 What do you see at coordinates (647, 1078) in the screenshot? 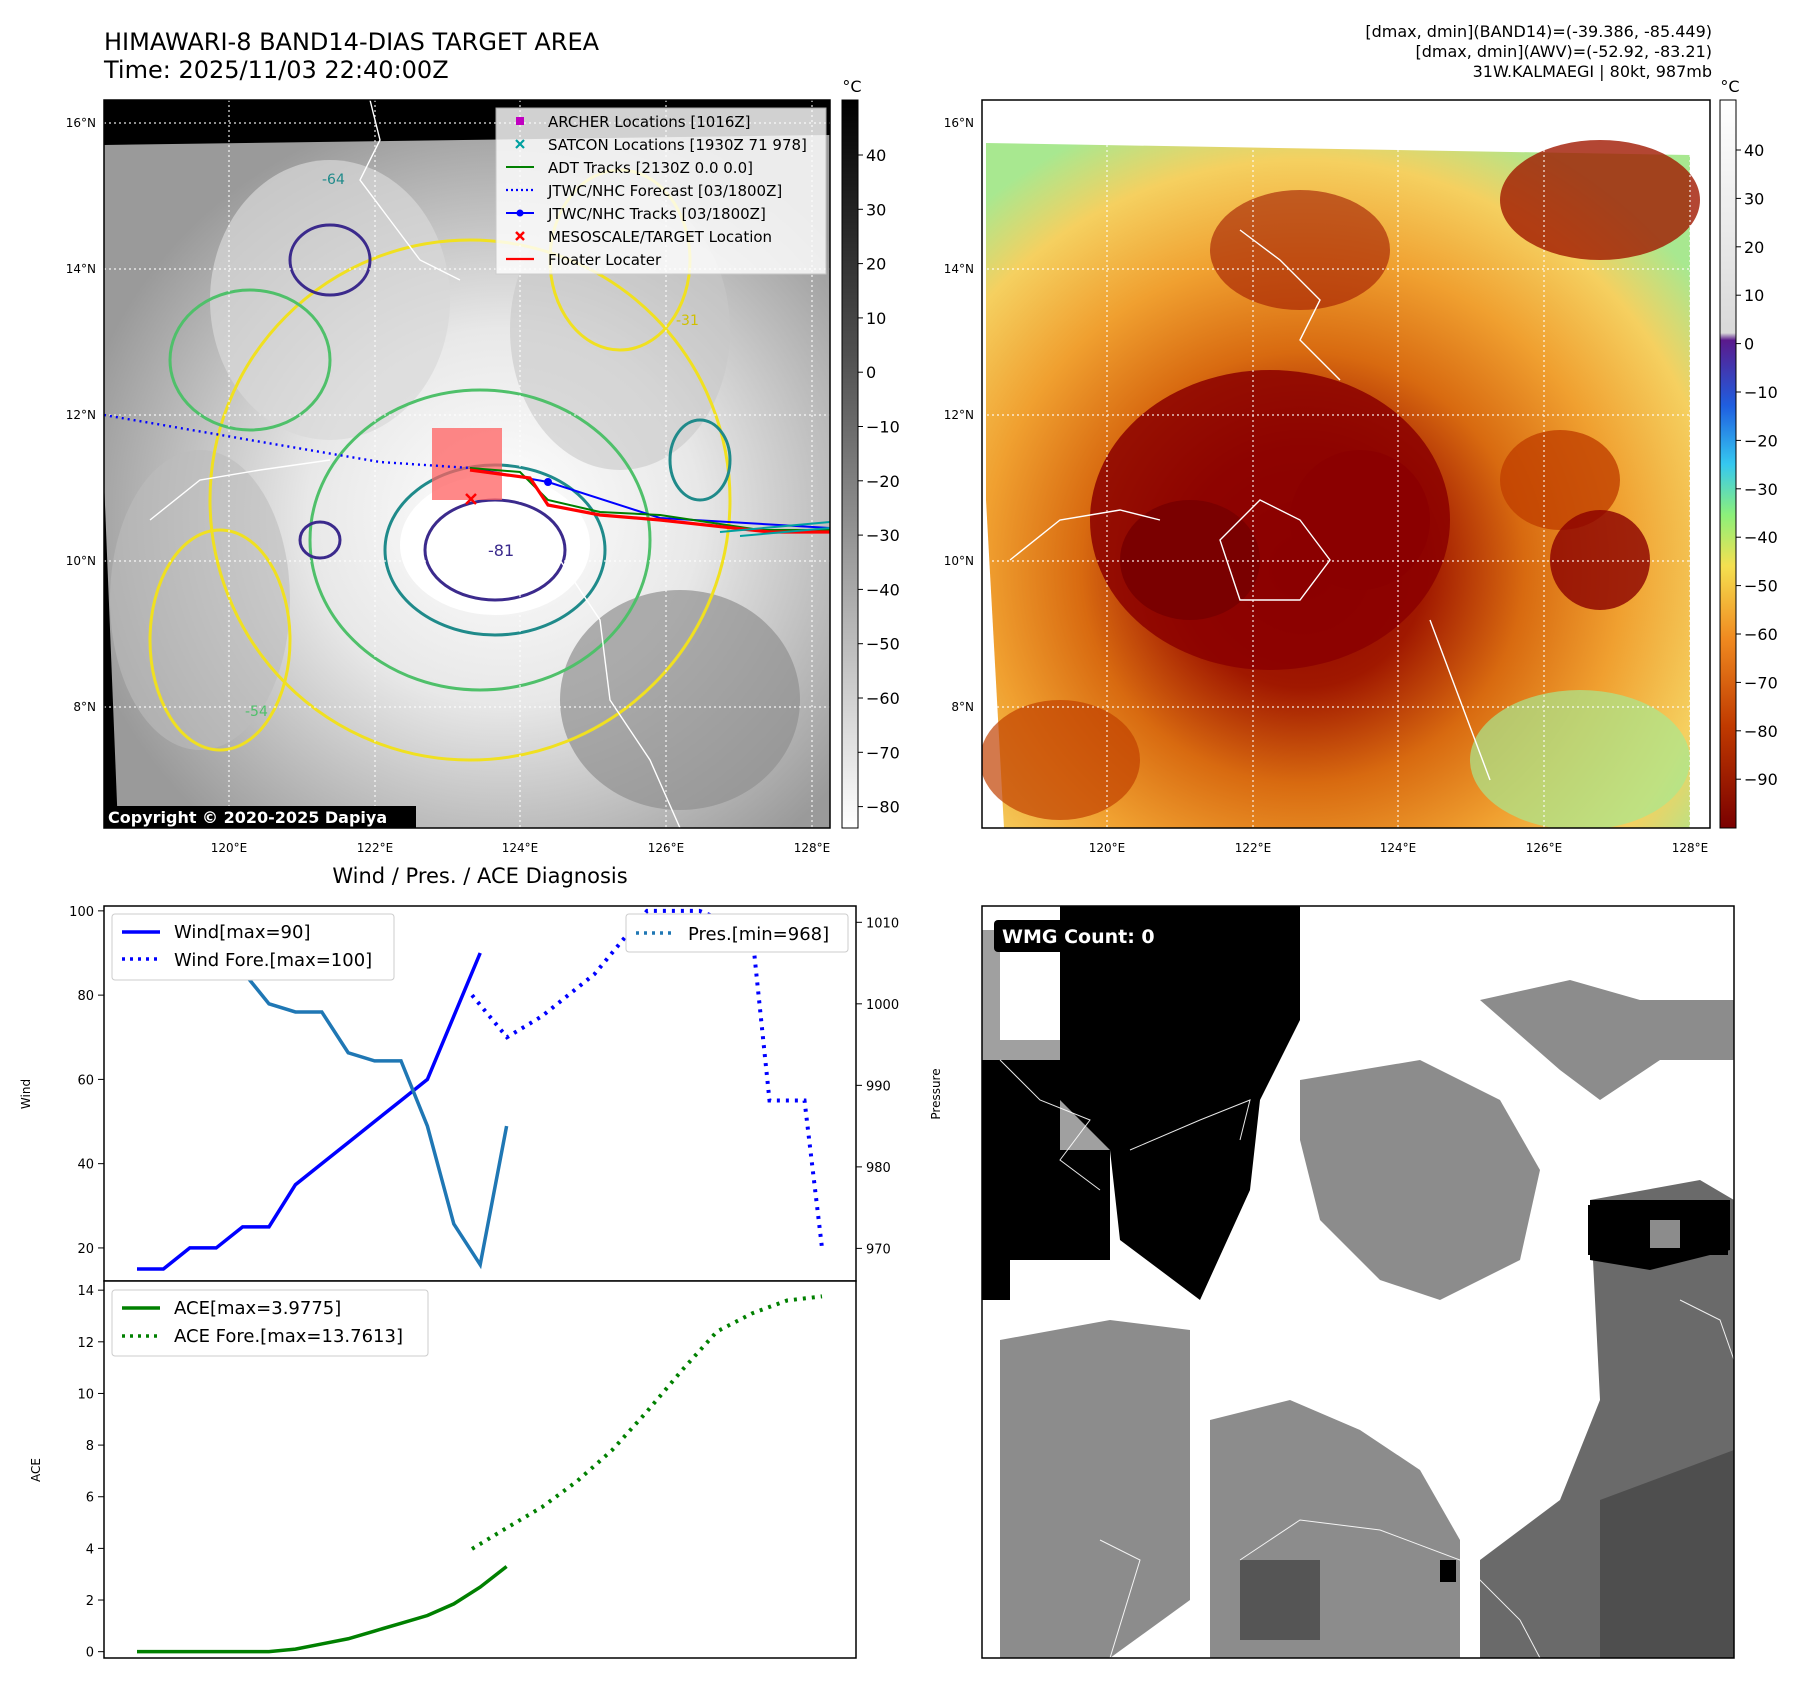
I see `wind-forecast-line` at bounding box center [647, 1078].